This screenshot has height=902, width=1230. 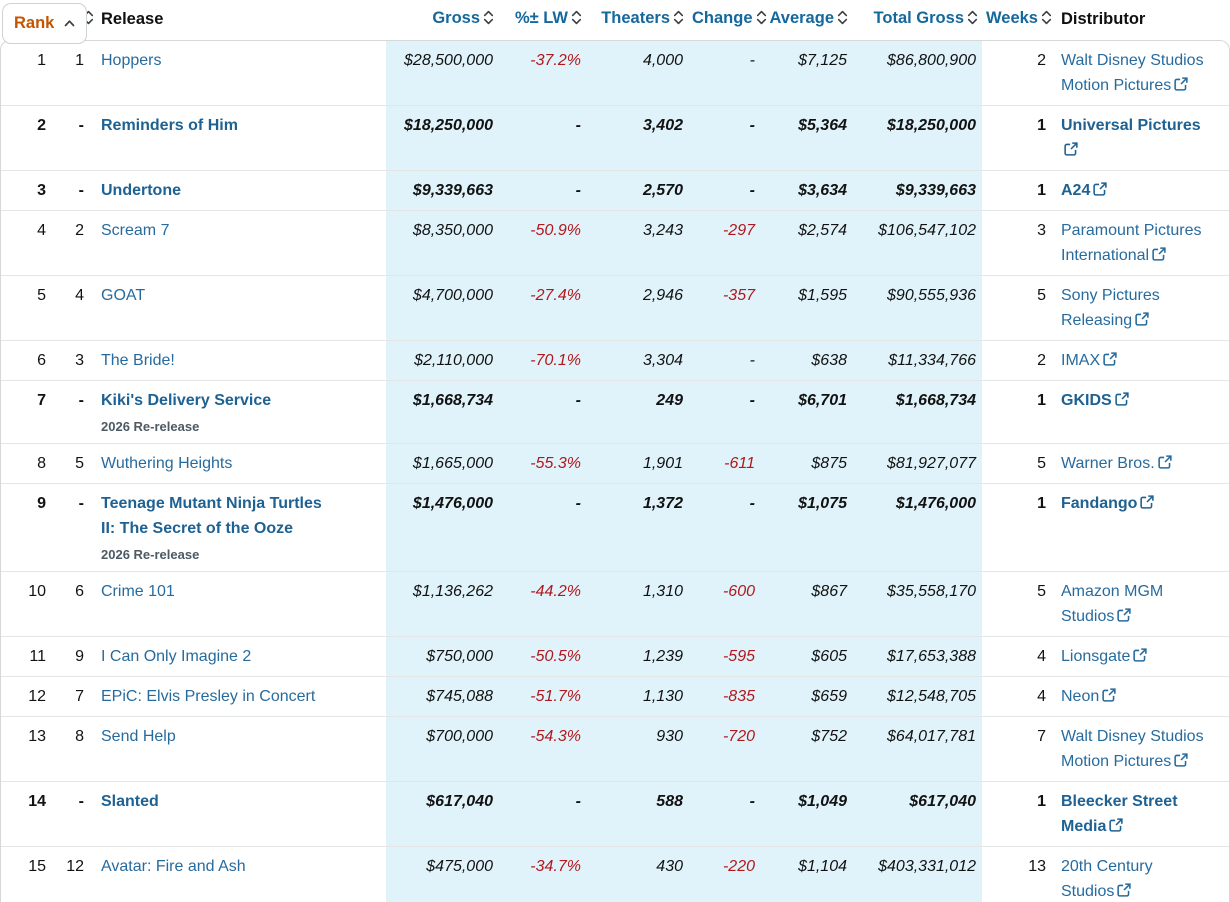 I want to click on change-cell: -720, so click(x=724, y=749).